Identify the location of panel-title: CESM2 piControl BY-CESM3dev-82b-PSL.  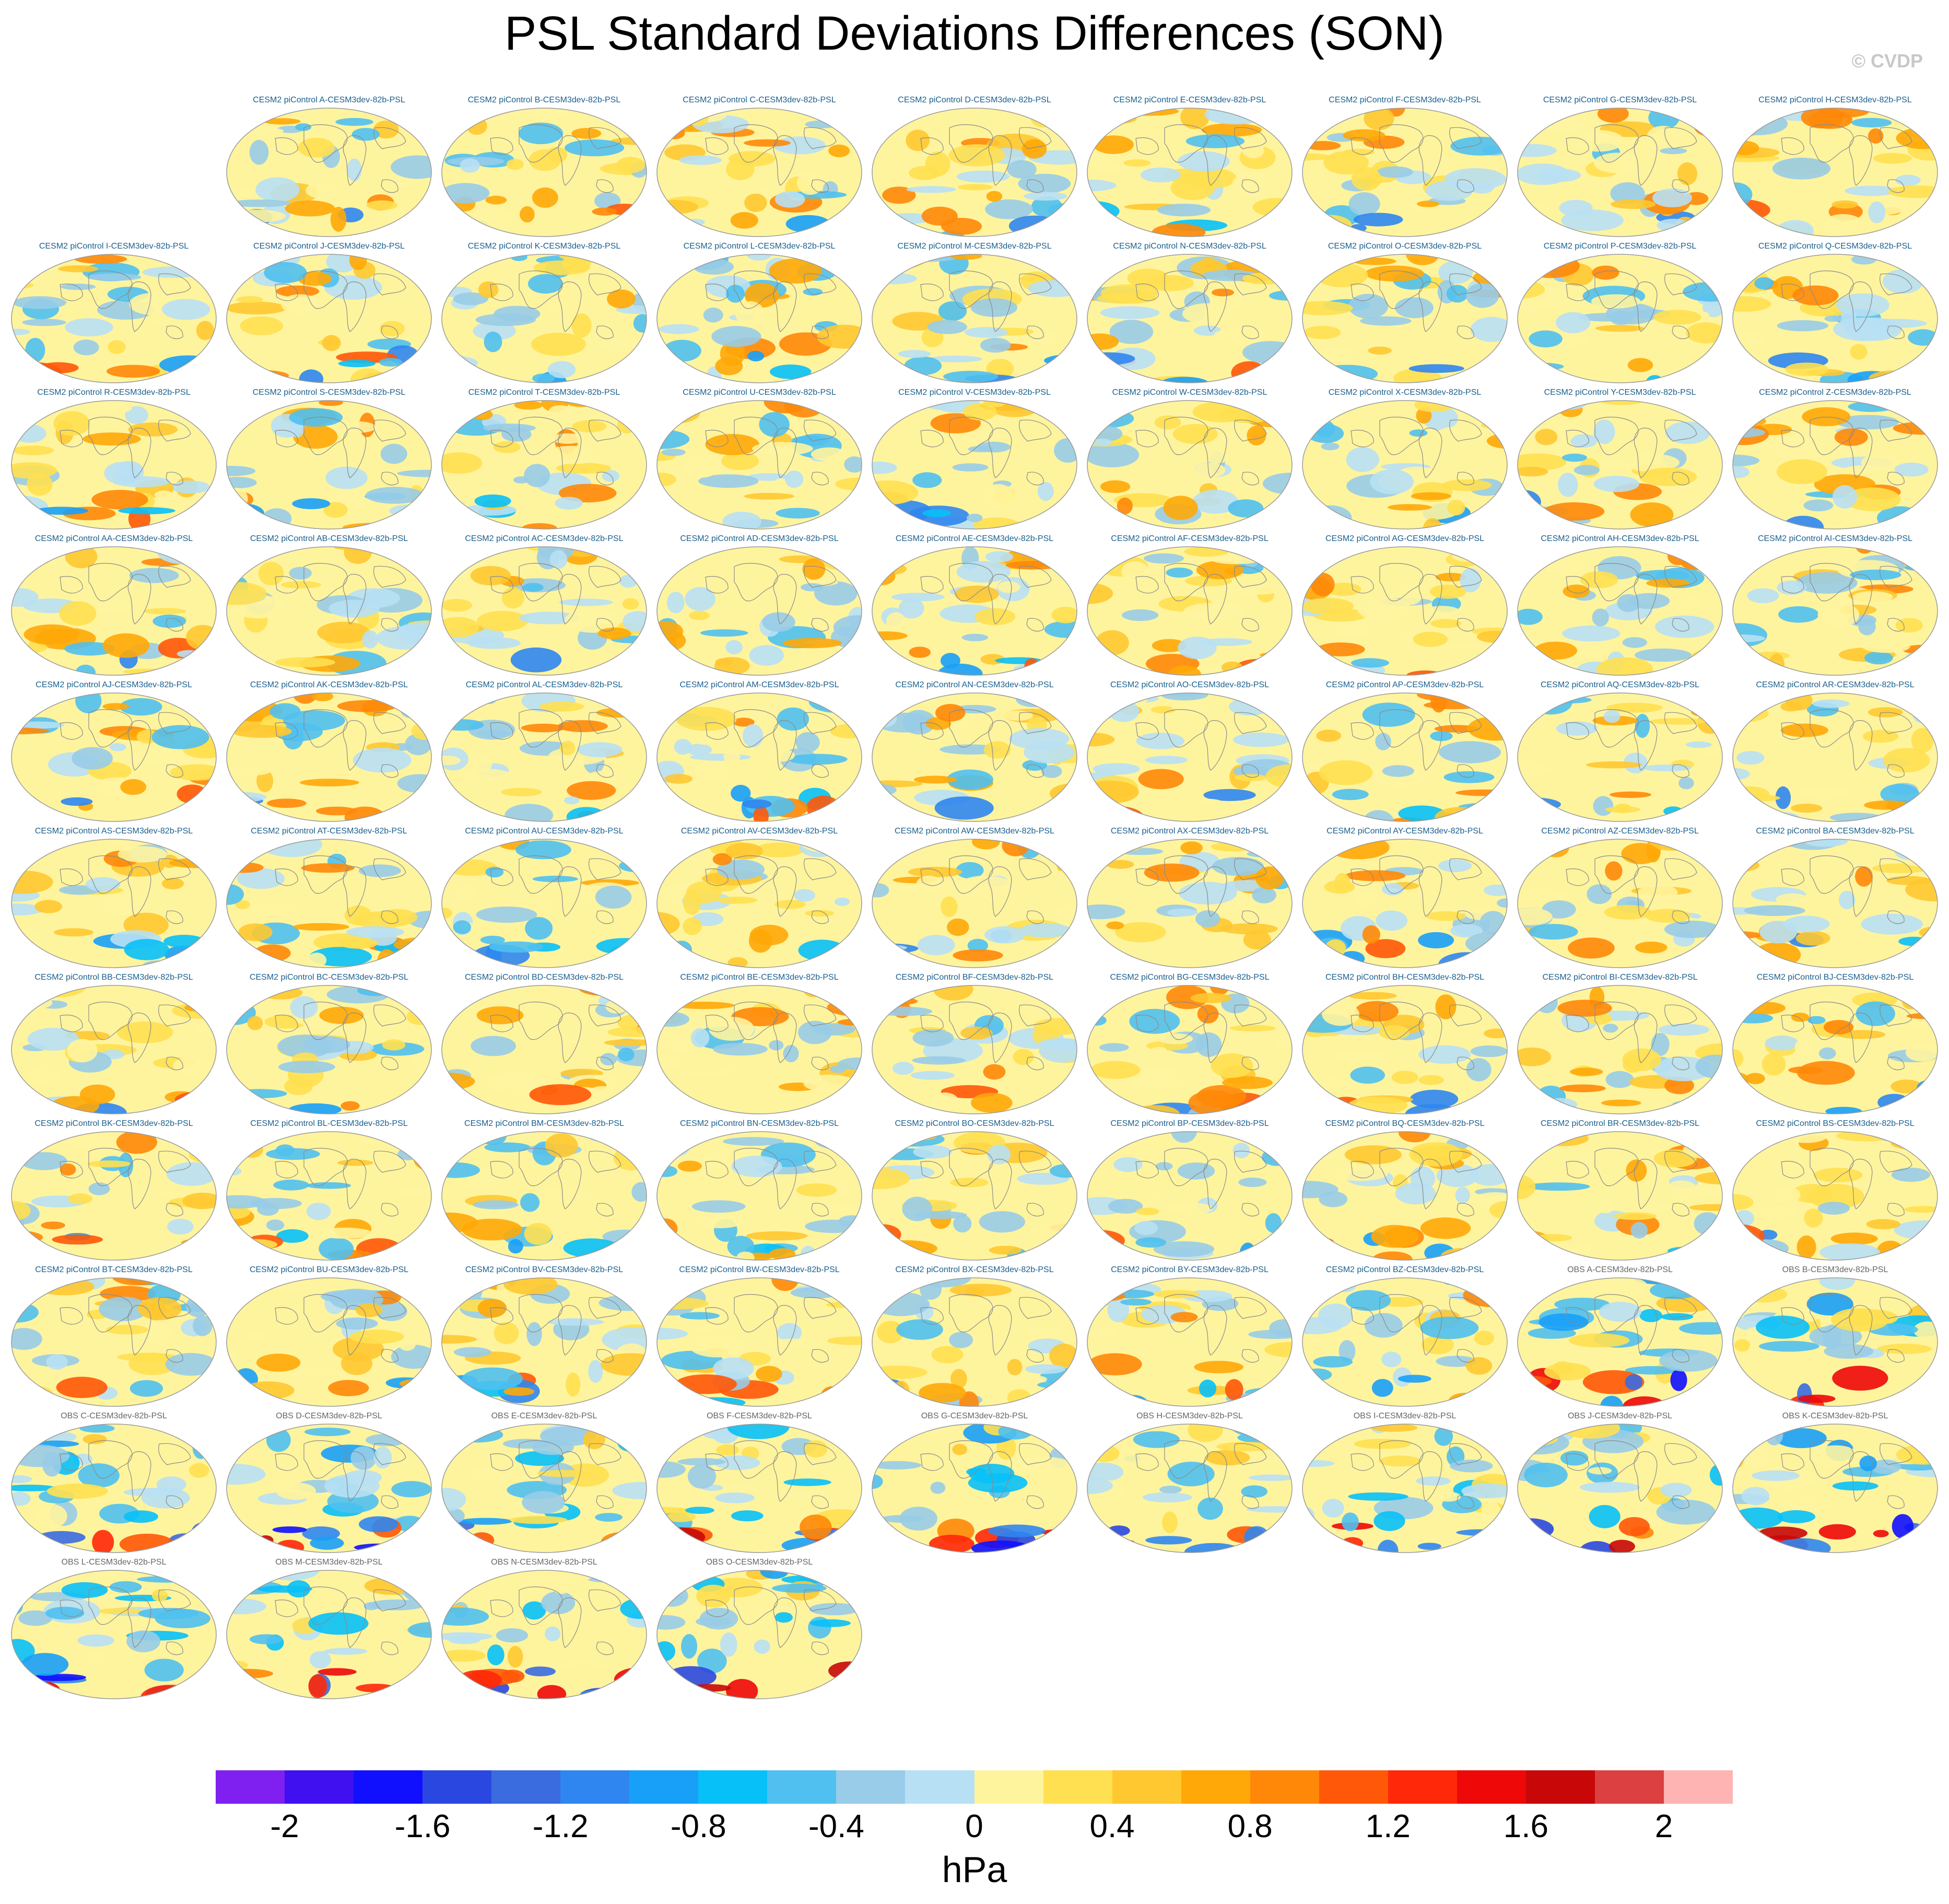
(1190, 1269).